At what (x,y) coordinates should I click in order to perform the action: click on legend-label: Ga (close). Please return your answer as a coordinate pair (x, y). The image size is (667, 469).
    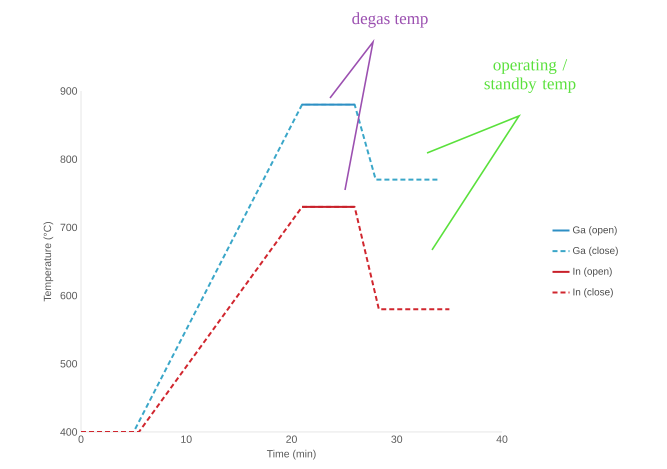
    Looking at the image, I should click on (595, 251).